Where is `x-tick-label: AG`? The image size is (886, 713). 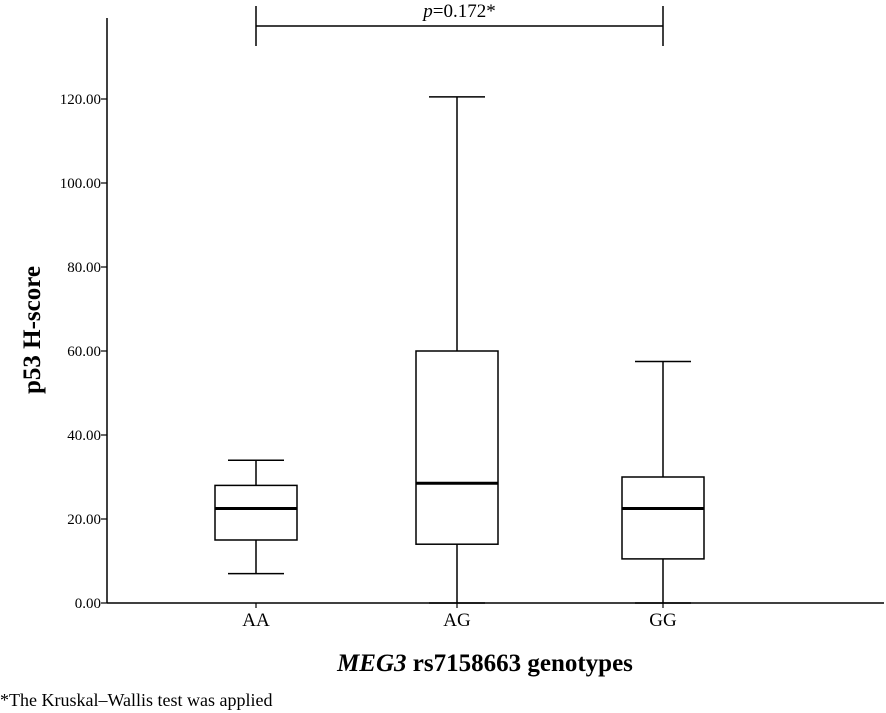 x-tick-label: AG is located at coordinates (457, 620).